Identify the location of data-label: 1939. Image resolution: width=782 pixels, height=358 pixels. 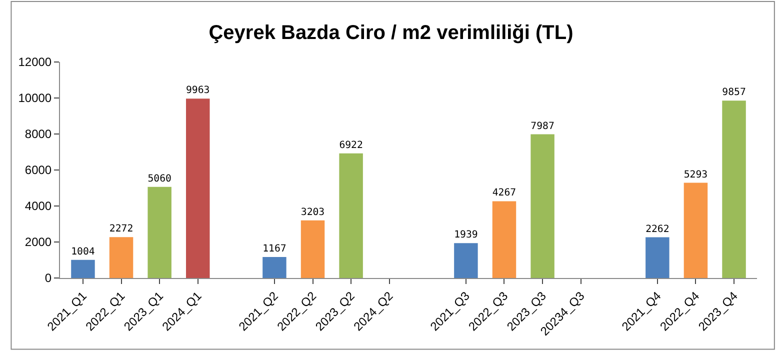
(466, 235).